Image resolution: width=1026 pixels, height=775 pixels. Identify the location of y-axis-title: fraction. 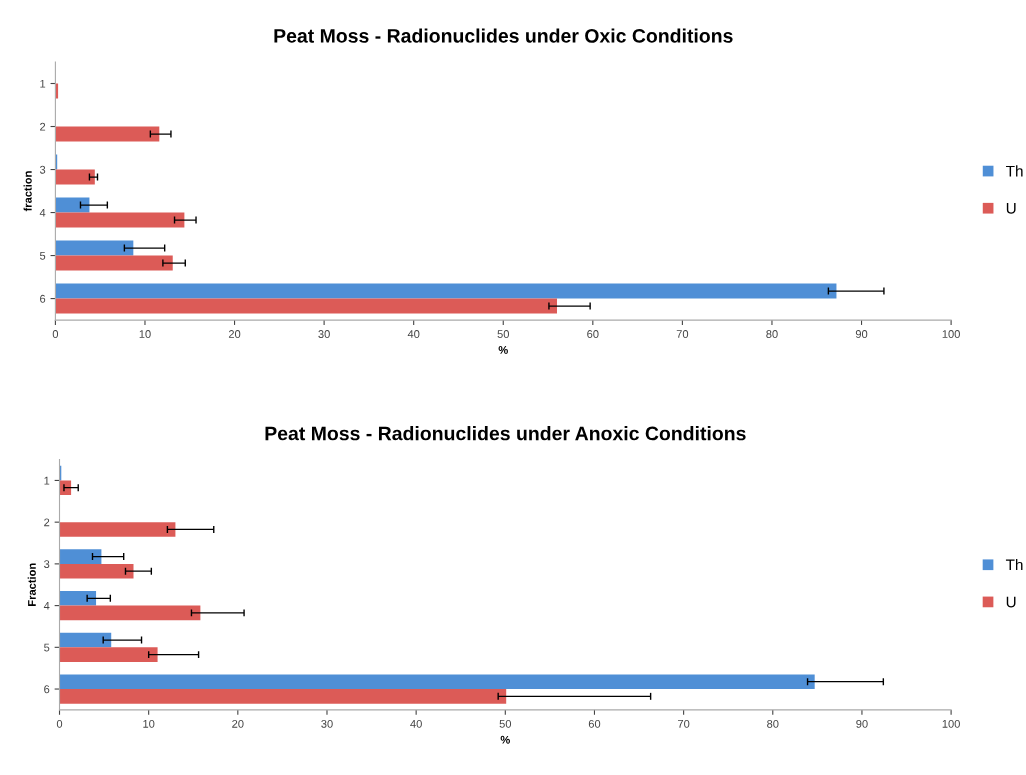
(27, 191).